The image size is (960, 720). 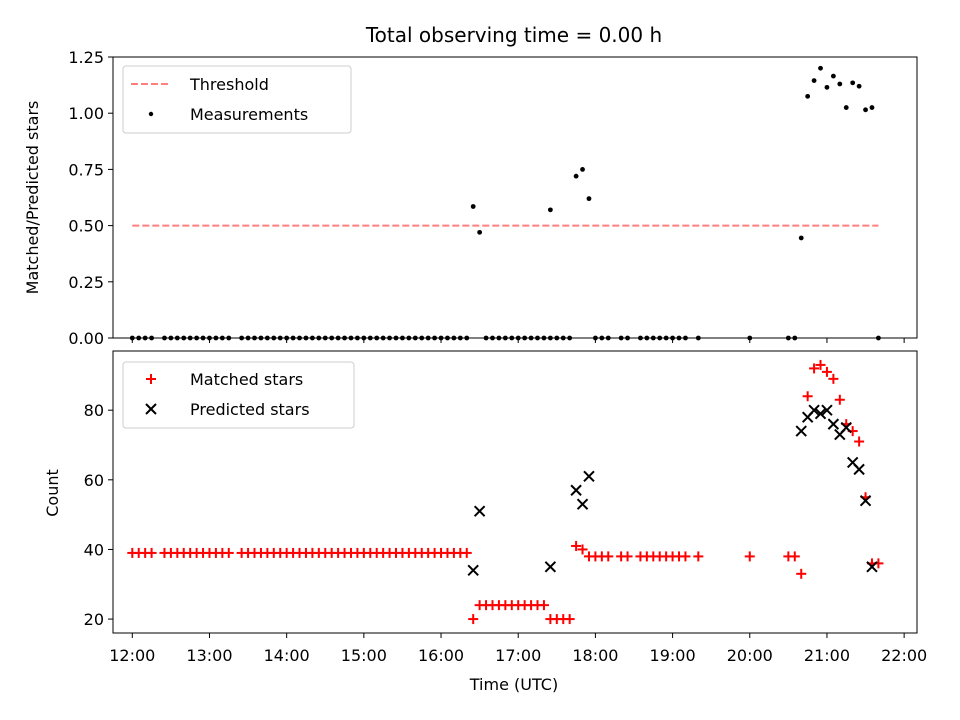 I want to click on legend-threshold-label: Threshold, so click(x=229, y=84).